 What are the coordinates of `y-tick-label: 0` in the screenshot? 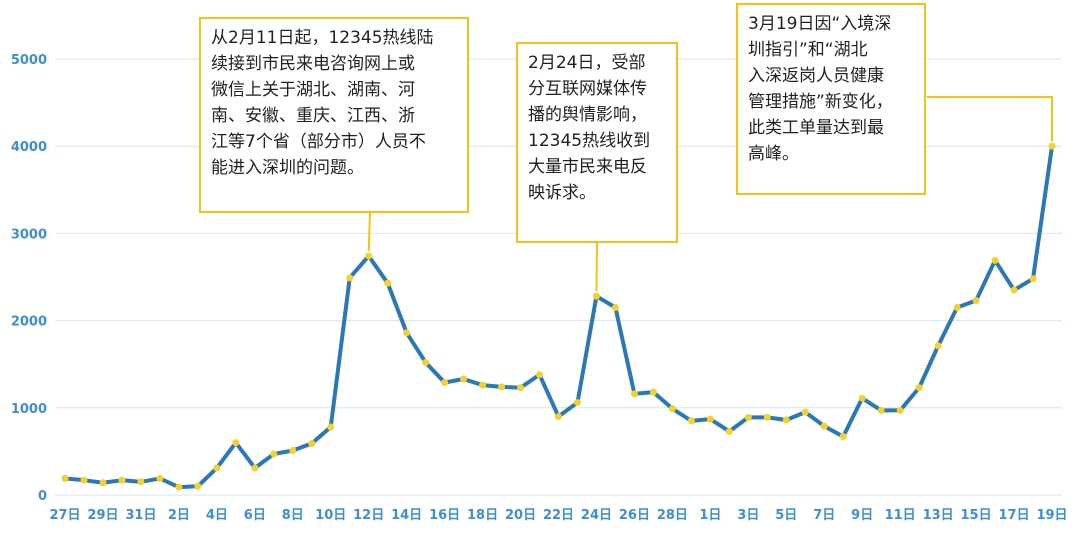 It's located at (42, 496).